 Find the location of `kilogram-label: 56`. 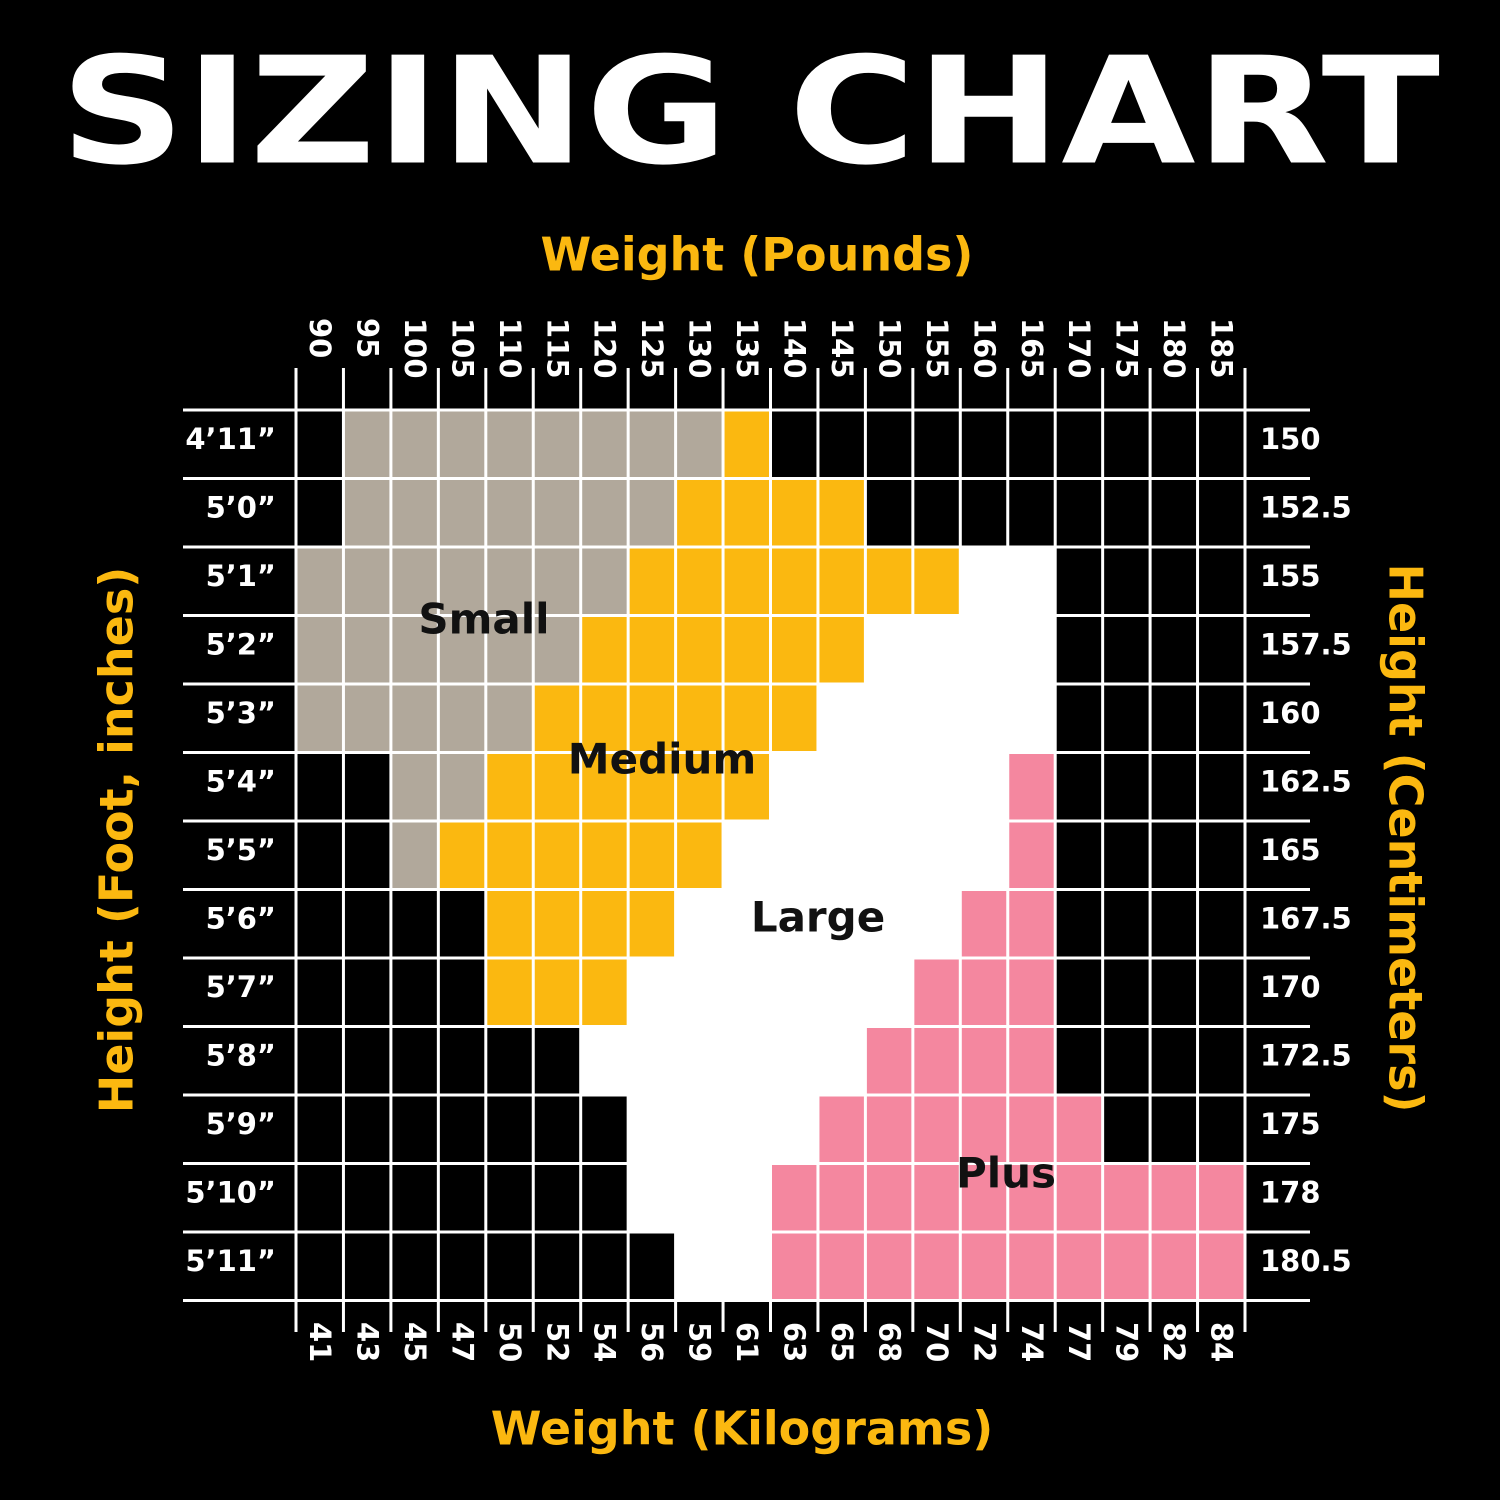

kilogram-label: 56 is located at coordinates (652, 1342).